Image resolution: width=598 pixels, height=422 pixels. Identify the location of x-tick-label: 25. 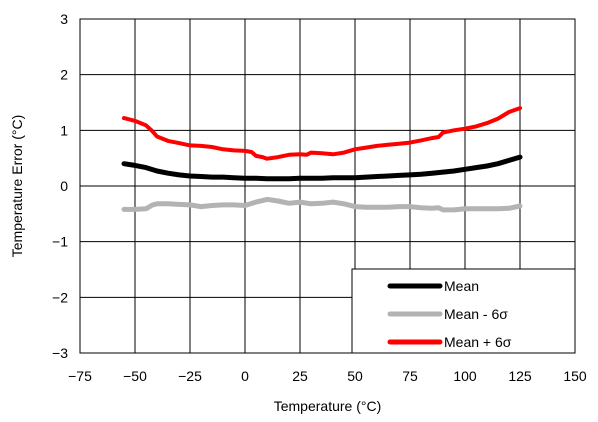
(300, 376).